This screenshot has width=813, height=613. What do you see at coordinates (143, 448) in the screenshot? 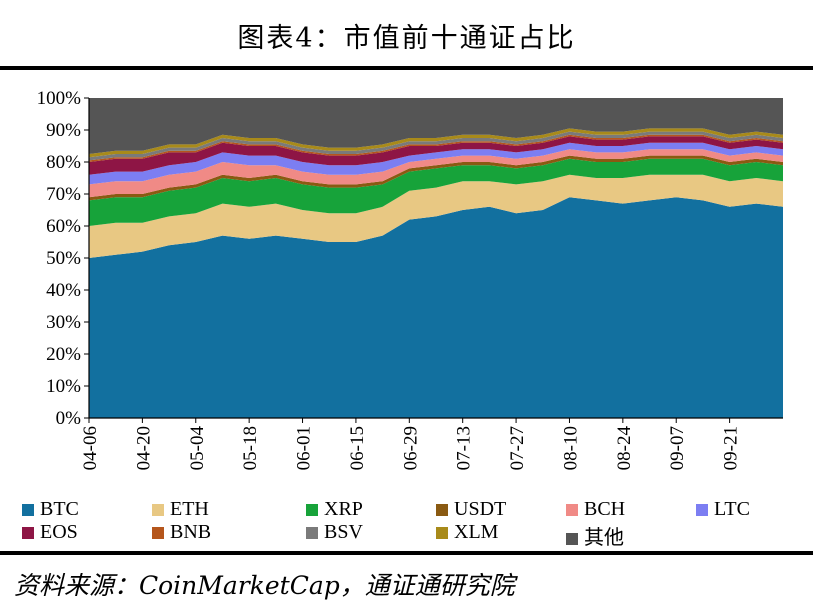
I see `x-tick-label: 04-20` at bounding box center [143, 448].